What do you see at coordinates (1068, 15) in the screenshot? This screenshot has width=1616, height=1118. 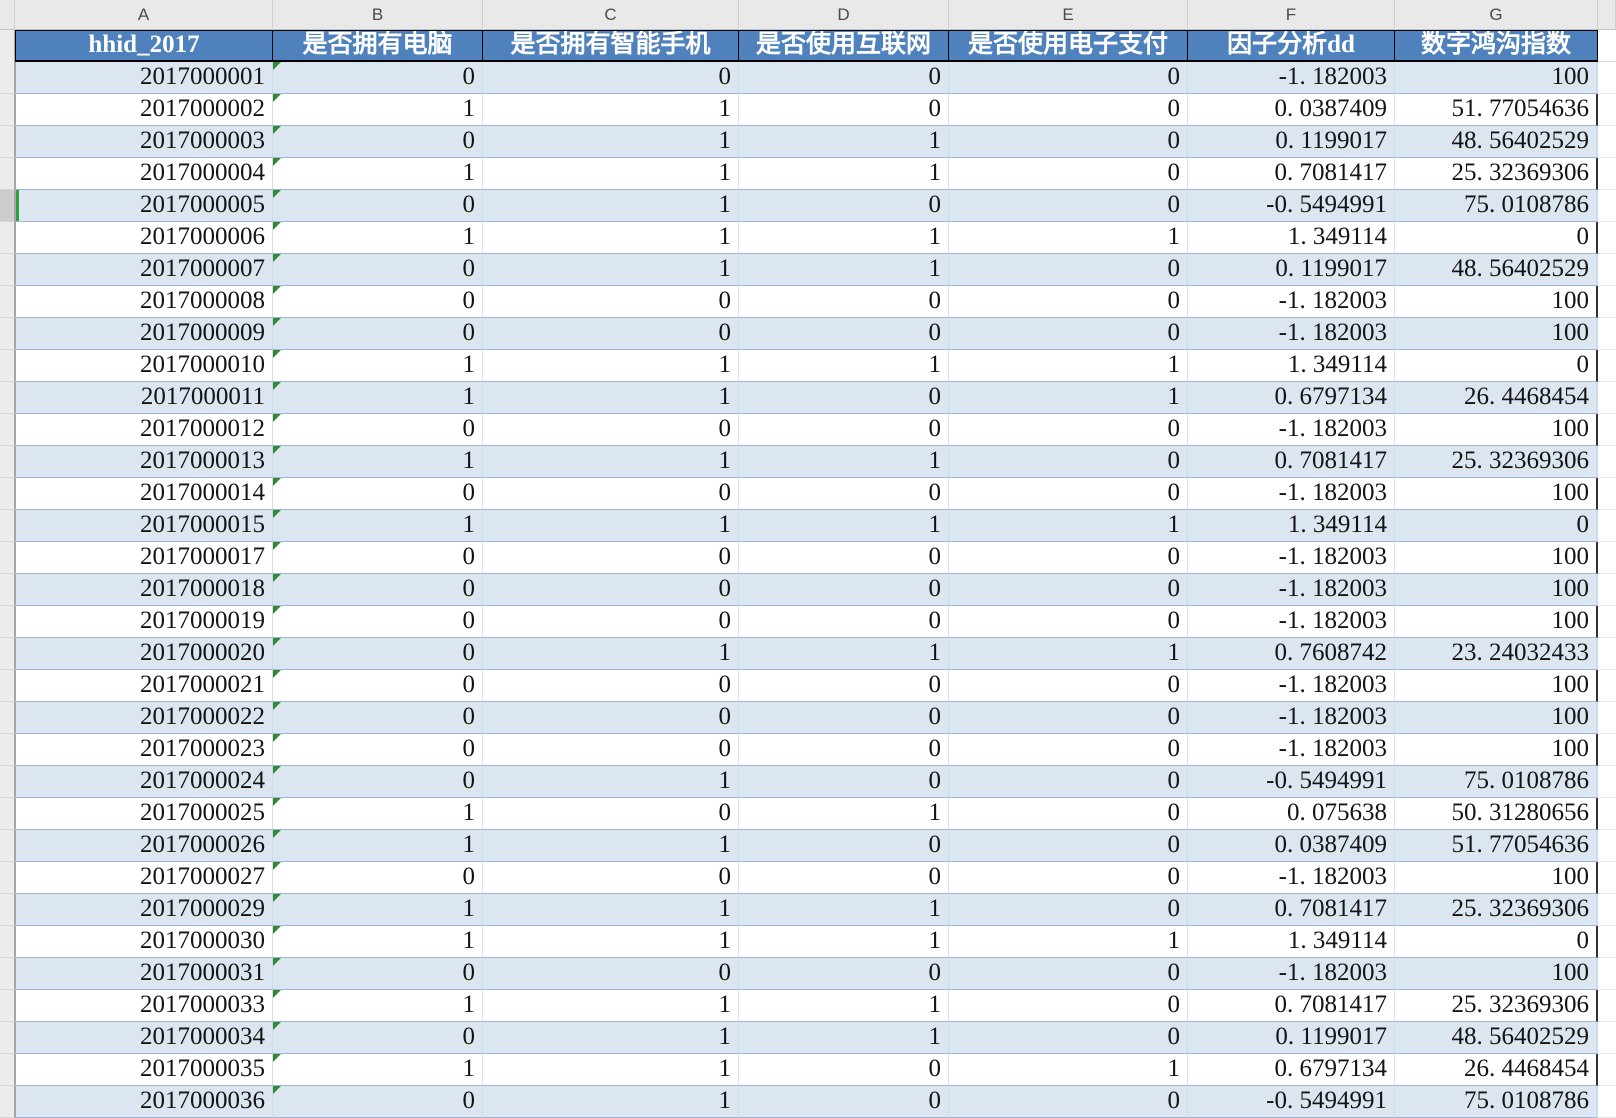 I see `column-letter-e: E` at bounding box center [1068, 15].